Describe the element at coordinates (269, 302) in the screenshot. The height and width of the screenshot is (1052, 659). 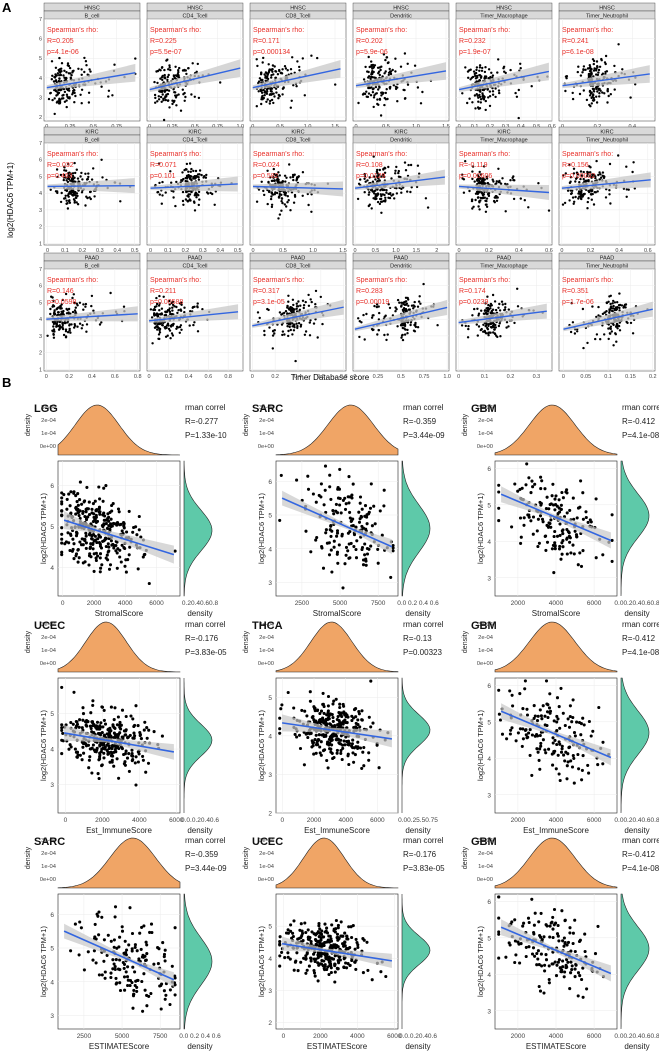
I see `stat-p: p=3.1e-05` at that location.